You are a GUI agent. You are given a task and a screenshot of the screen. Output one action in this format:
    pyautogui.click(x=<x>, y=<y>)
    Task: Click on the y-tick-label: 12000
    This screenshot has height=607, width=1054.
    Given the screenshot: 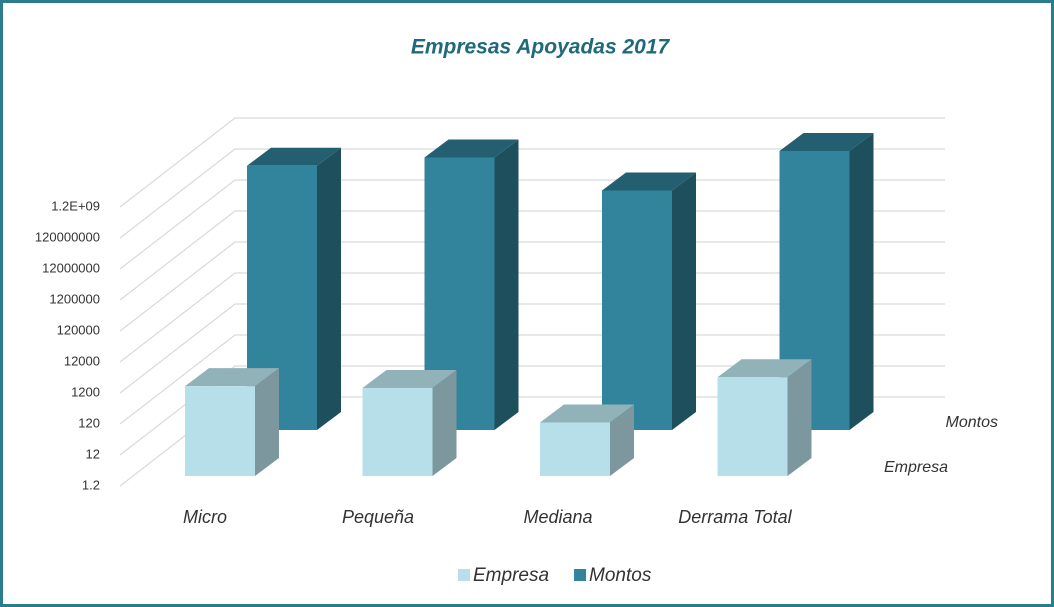 What is the action you would take?
    pyautogui.click(x=82, y=360)
    